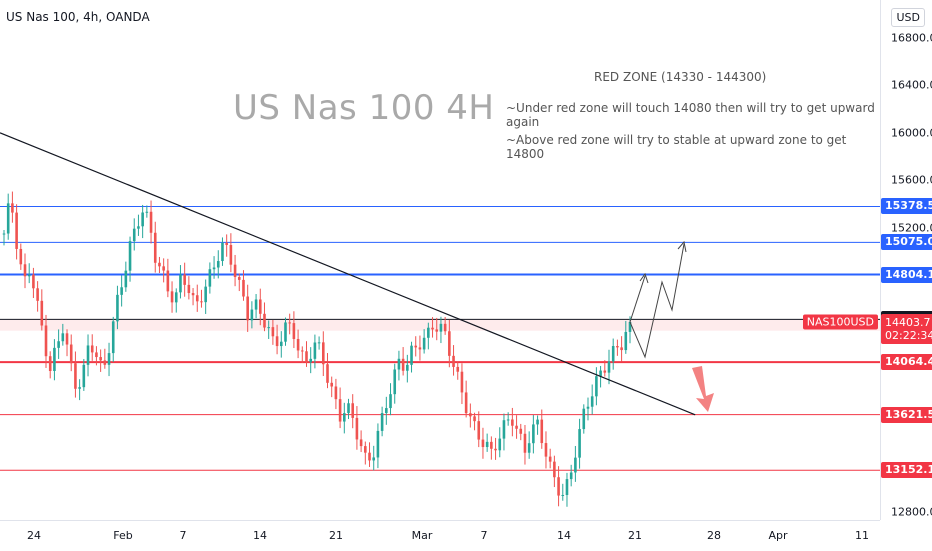 This screenshot has height=551, width=932. What do you see at coordinates (906, 242) in the screenshot?
I see `price-level-label: 15075.0` at bounding box center [906, 242].